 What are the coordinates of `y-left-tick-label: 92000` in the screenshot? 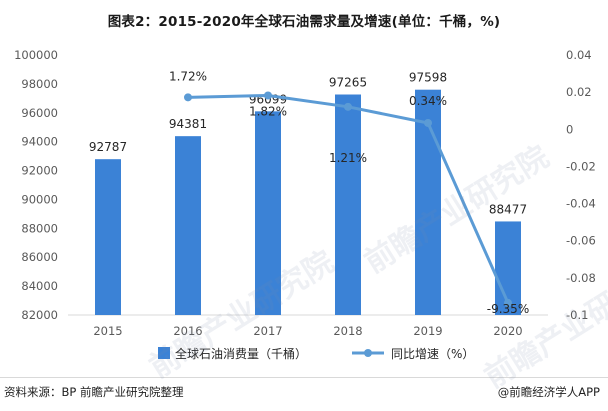 It's located at (39, 171).